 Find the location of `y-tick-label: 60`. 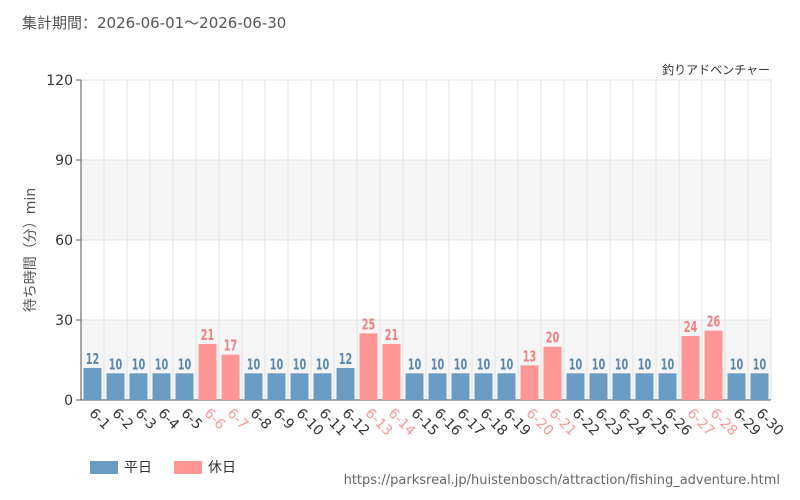

y-tick-label: 60 is located at coordinates (64, 241).